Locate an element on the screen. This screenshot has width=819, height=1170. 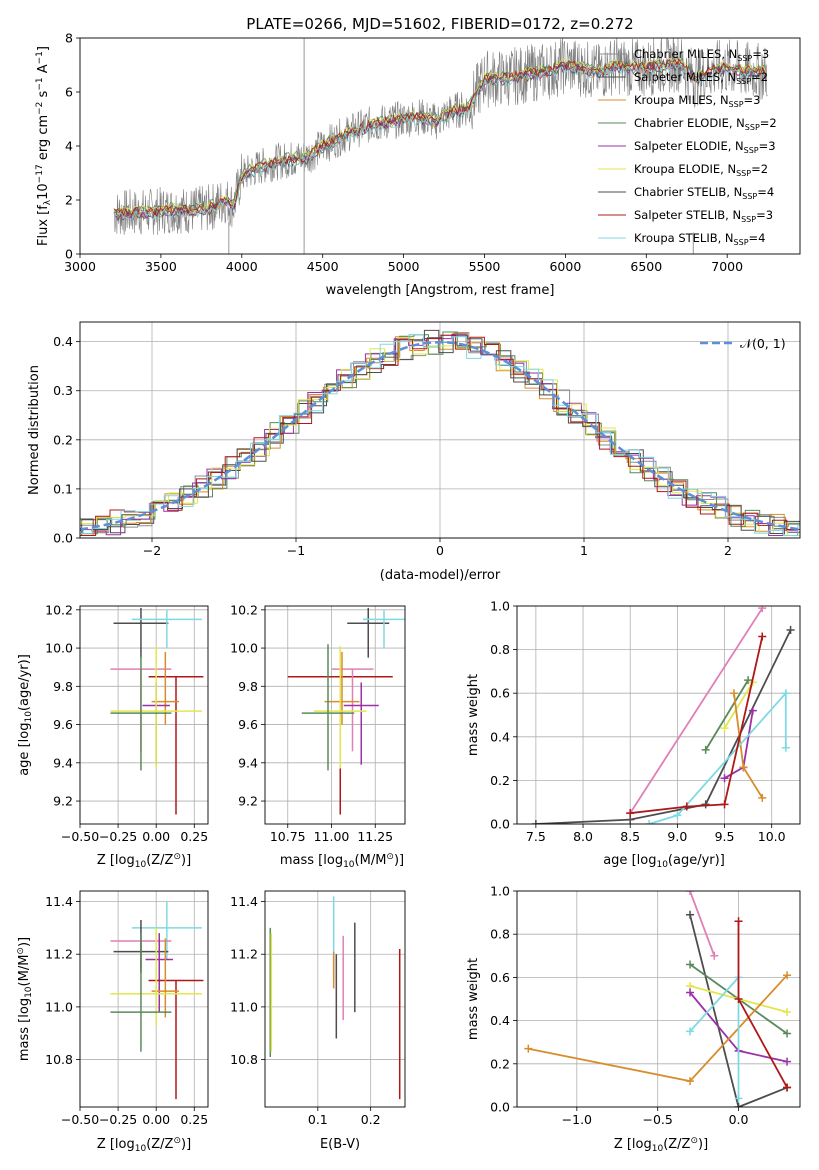
legend-label-main: Kroupa ELODIE, N is located at coordinates (685, 169).